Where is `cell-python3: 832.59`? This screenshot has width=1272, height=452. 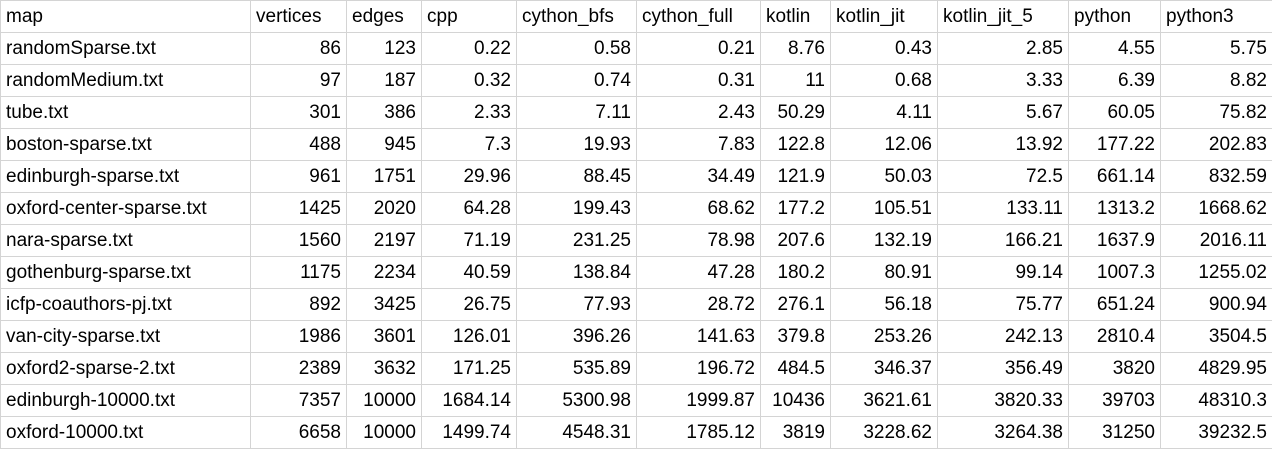 cell-python3: 832.59 is located at coordinates (1216, 176).